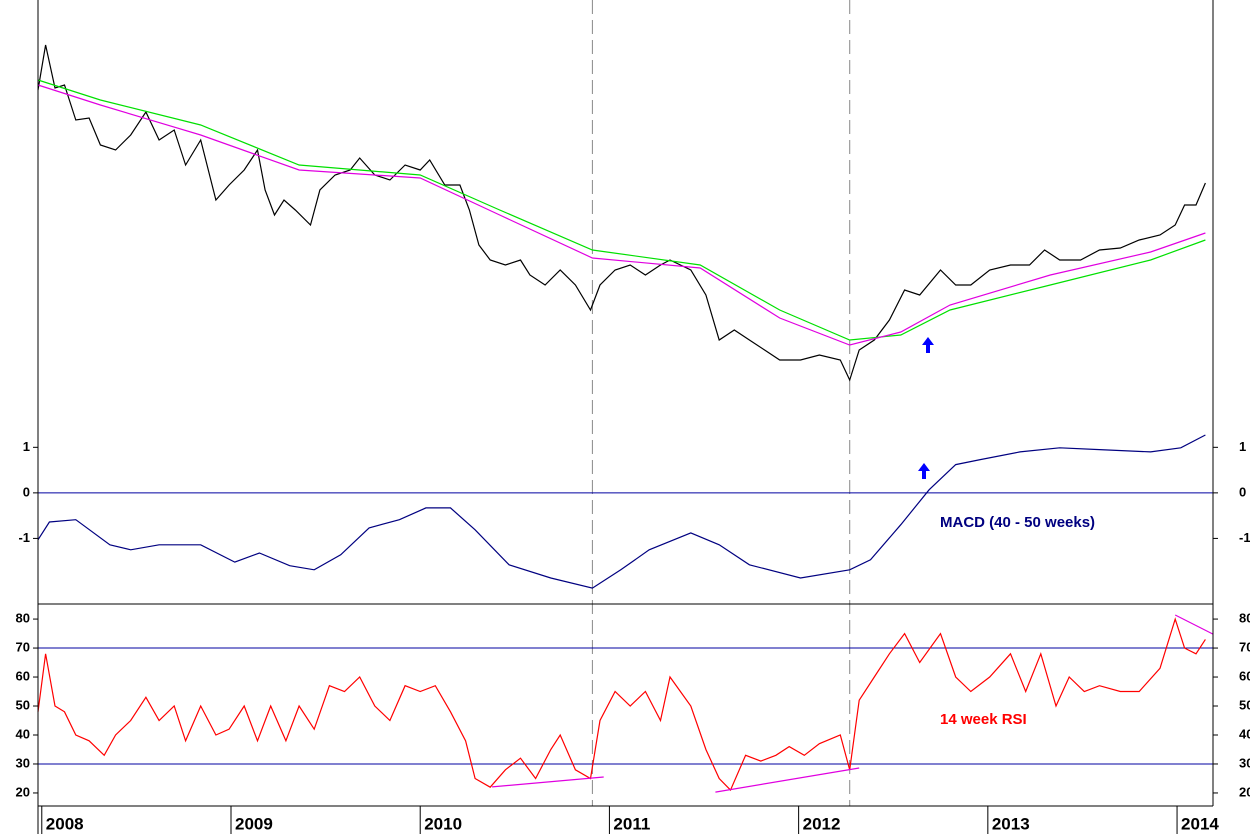  I want to click on x-tick-label: 2011, so click(631, 823).